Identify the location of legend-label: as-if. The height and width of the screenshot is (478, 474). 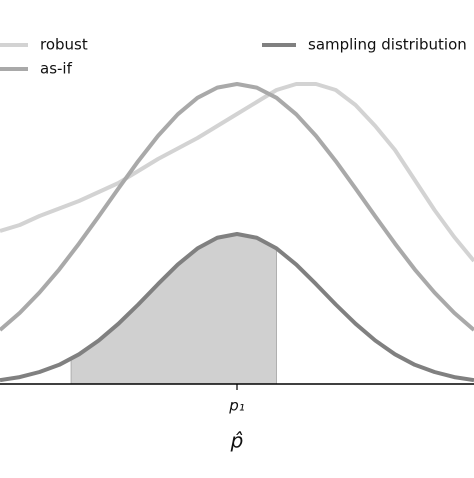
(56, 69).